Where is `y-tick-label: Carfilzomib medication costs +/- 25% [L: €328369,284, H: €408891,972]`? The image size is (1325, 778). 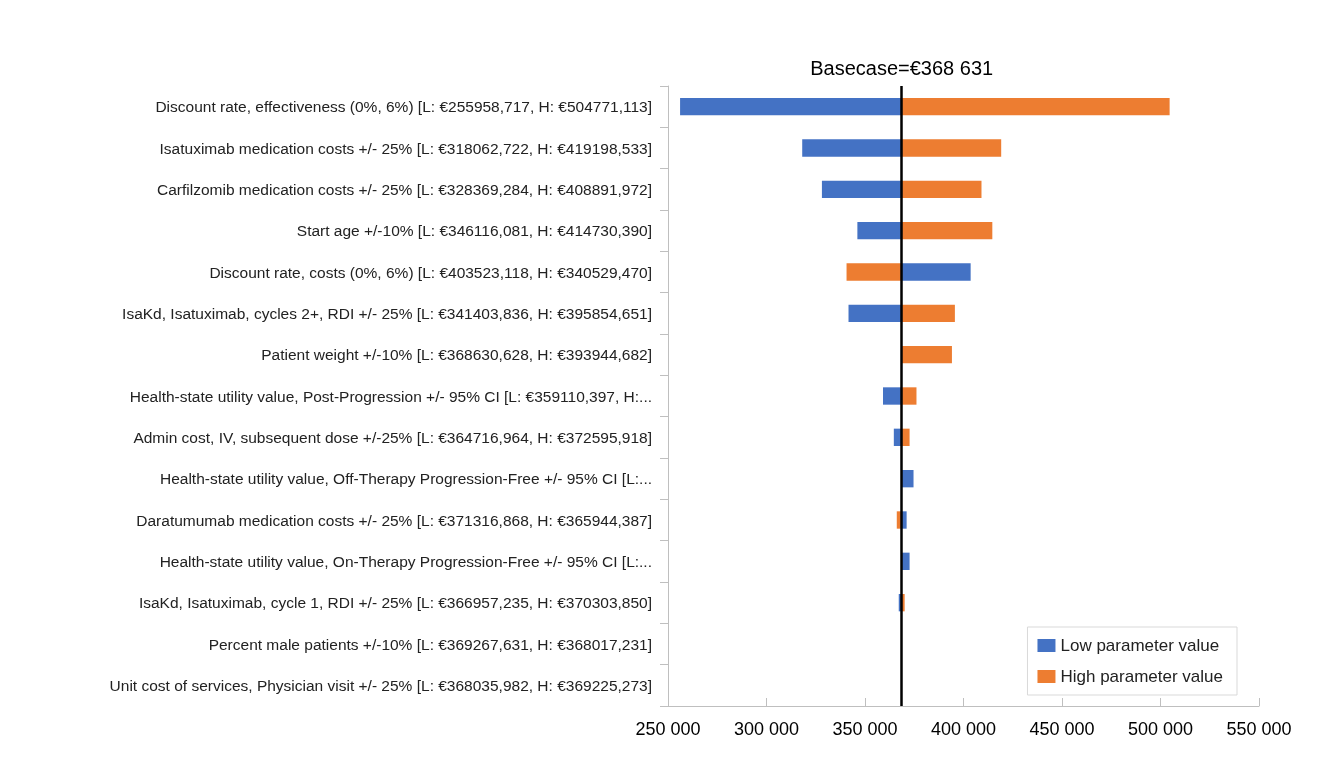
y-tick-label: Carfilzomib medication costs +/- 25% [L: €328369,284, H: €408891,972] is located at coordinates (404, 189).